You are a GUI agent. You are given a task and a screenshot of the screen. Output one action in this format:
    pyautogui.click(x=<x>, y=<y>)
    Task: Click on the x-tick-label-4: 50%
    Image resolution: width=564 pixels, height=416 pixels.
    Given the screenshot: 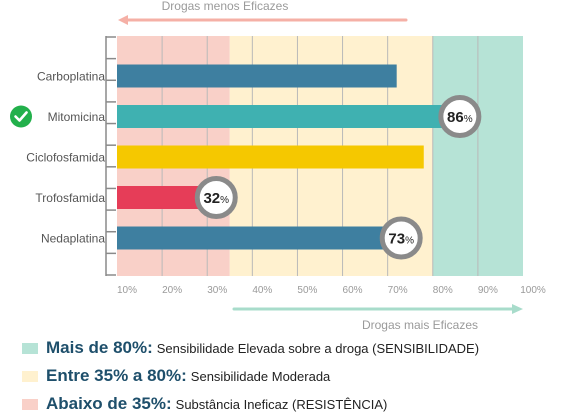 What is the action you would take?
    pyautogui.click(x=307, y=290)
    